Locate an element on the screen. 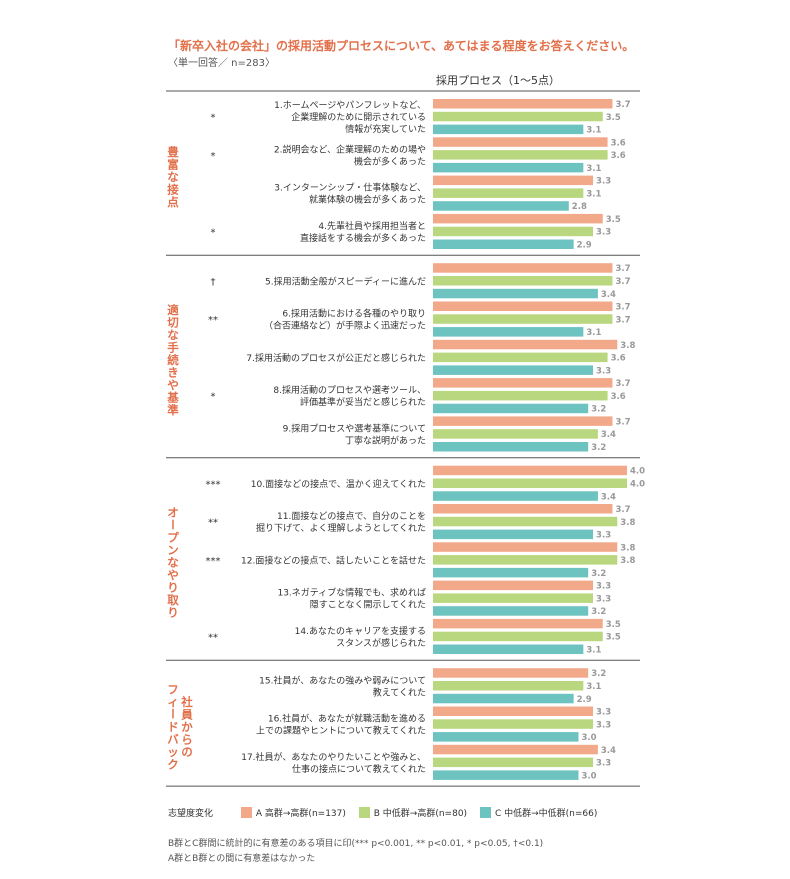  group-title-char: バ is located at coordinates (173, 739).